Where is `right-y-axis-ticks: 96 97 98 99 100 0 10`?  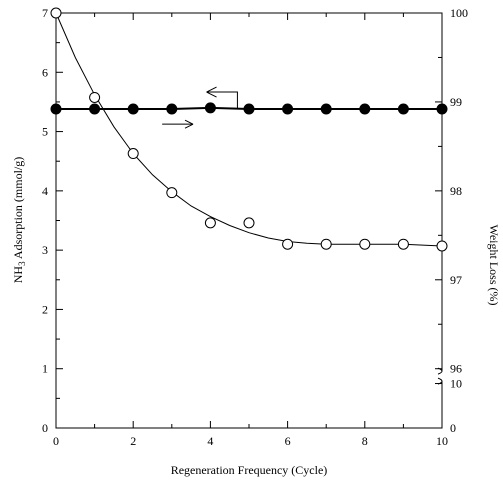
right-y-axis-ticks: 96 97 98 99 100 0 10 is located at coordinates (451, 220).